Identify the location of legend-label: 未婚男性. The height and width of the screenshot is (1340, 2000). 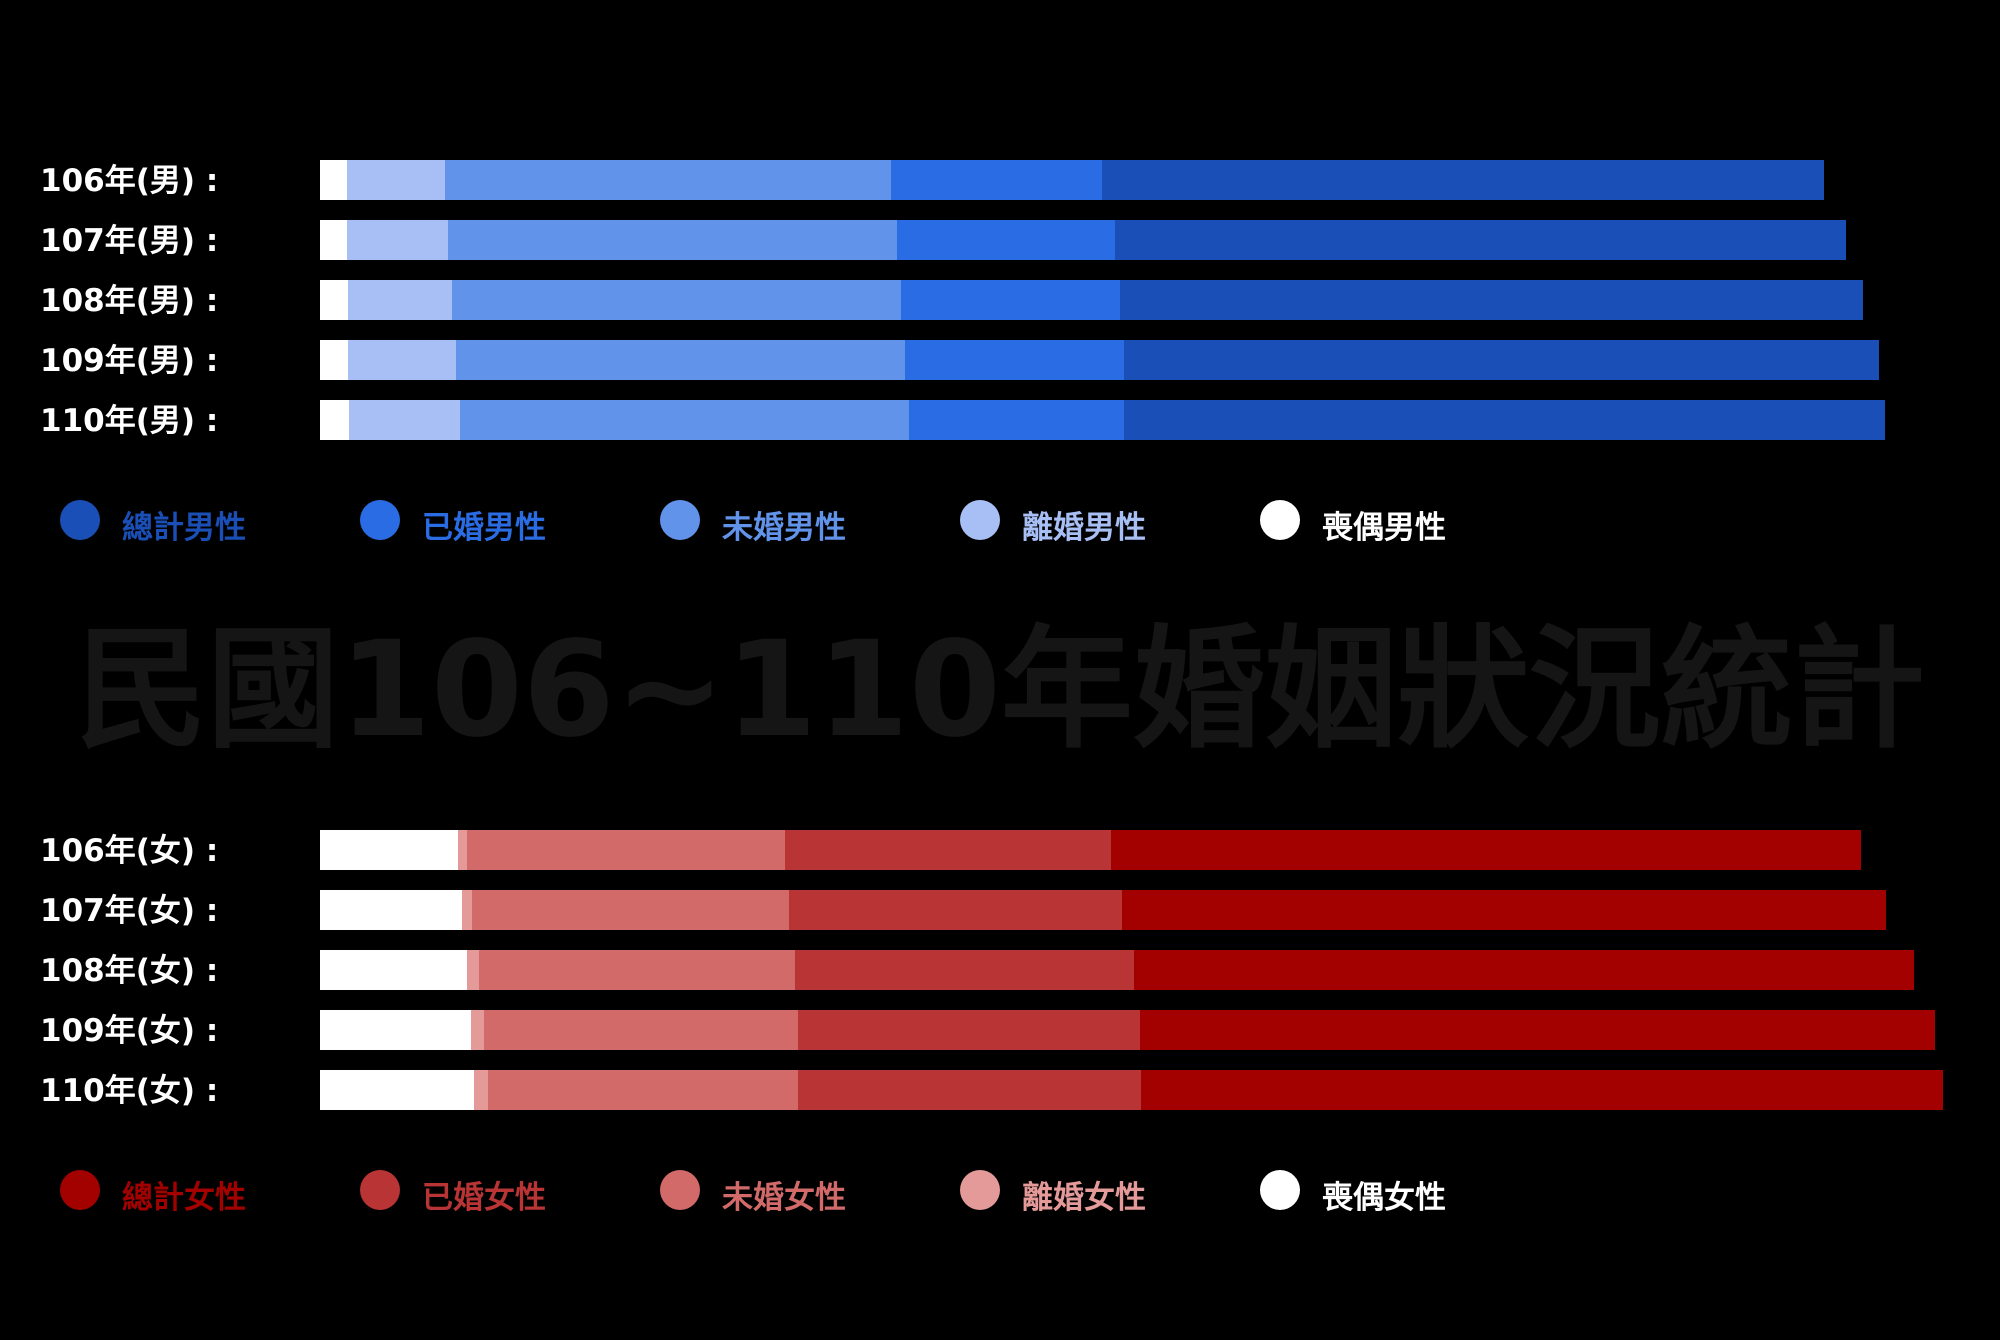
(784, 528).